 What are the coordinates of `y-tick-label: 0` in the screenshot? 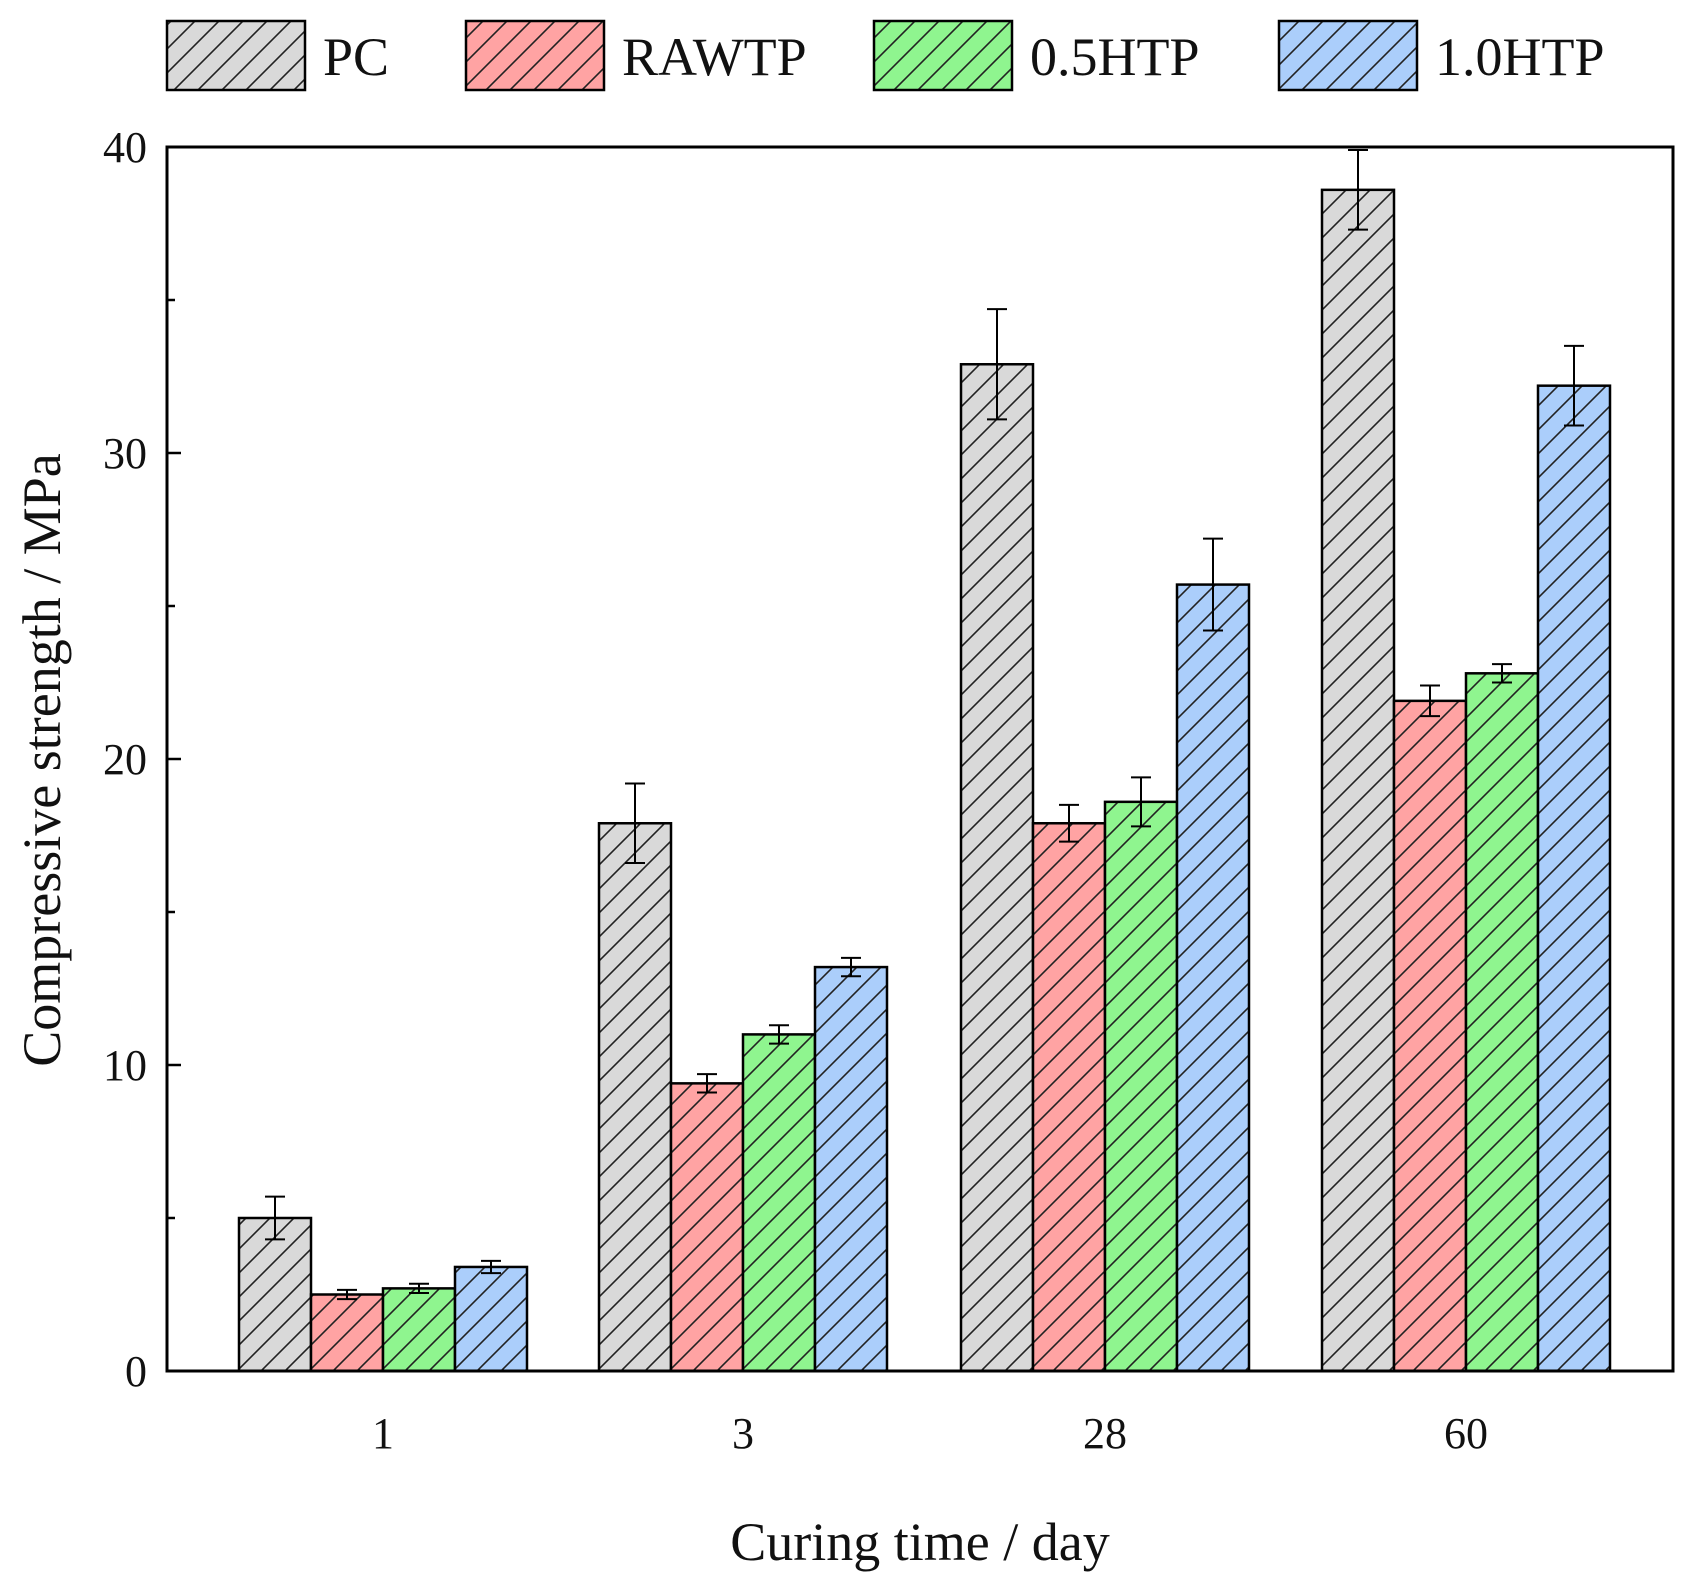 It's located at (136, 1371).